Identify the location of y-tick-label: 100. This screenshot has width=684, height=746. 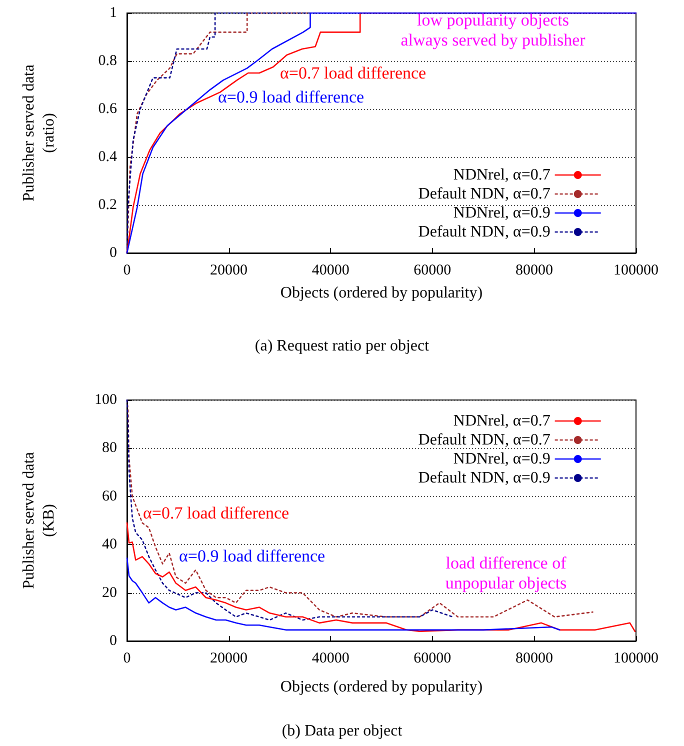
(105, 400).